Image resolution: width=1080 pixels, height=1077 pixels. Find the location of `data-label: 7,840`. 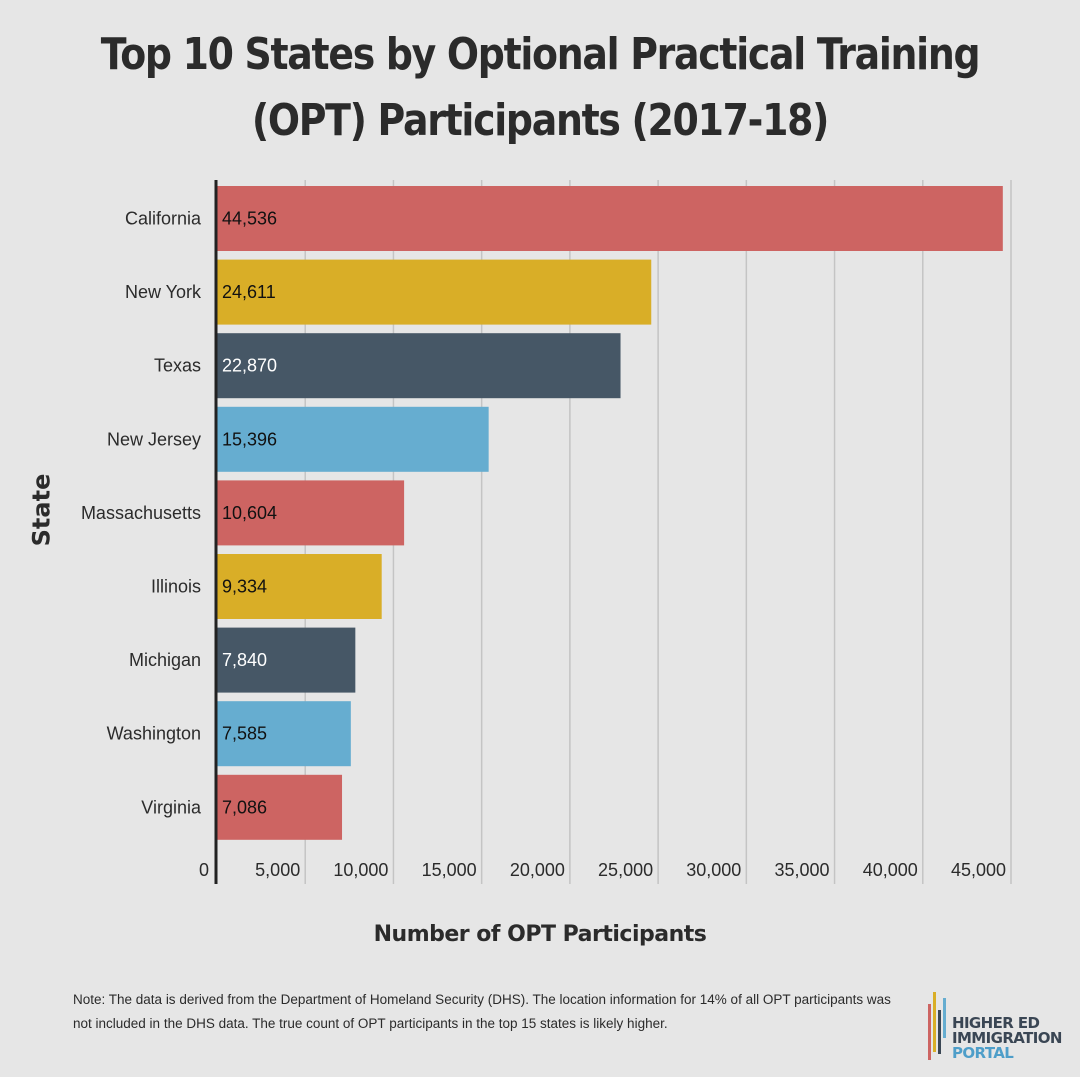

data-label: 7,840 is located at coordinates (244, 660).